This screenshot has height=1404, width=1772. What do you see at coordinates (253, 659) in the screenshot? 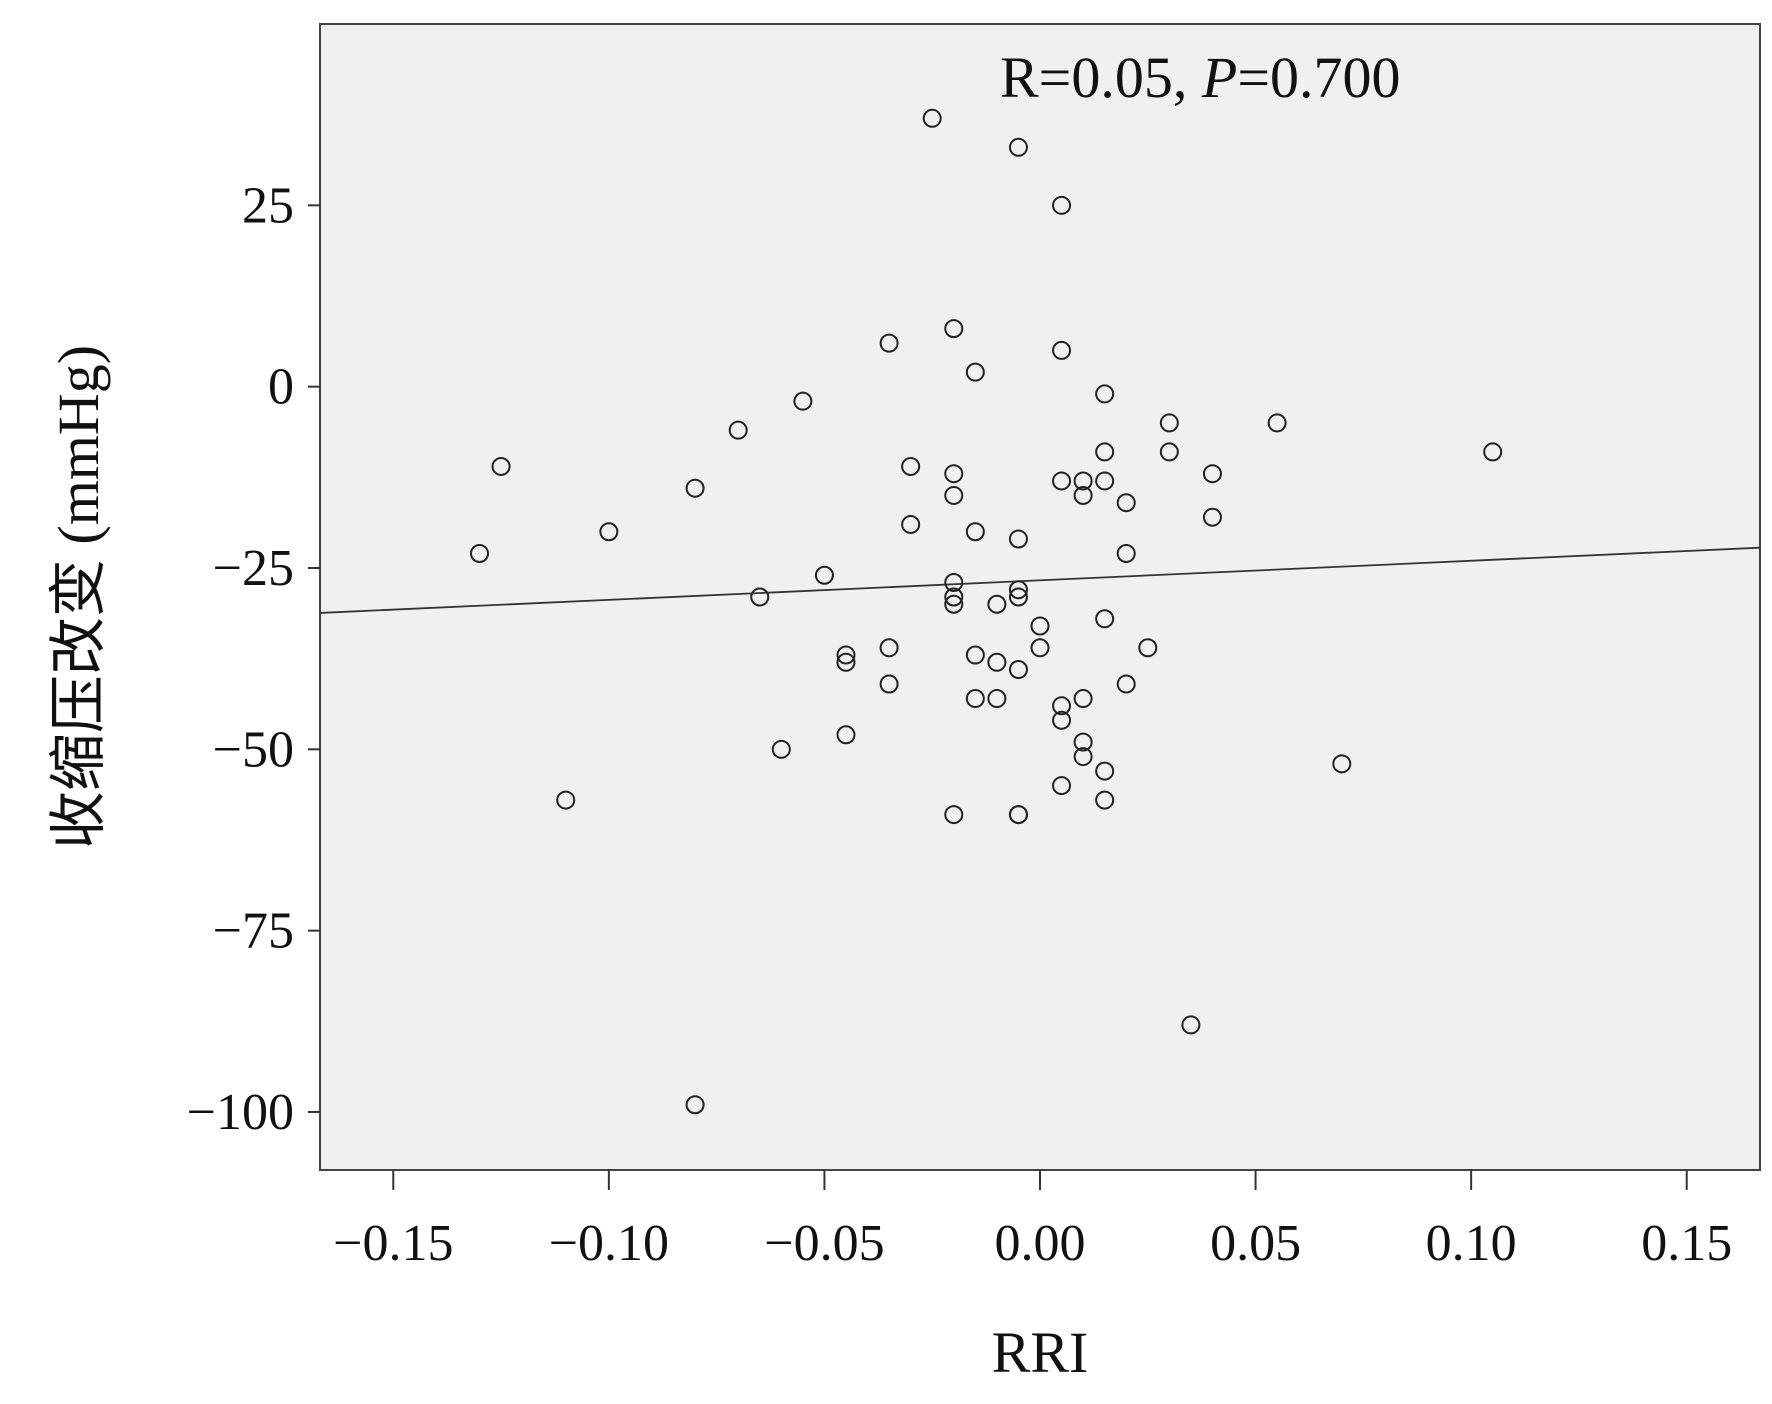
I see `y-axis: 25 0 −25 −50 −75 −100` at bounding box center [253, 659].